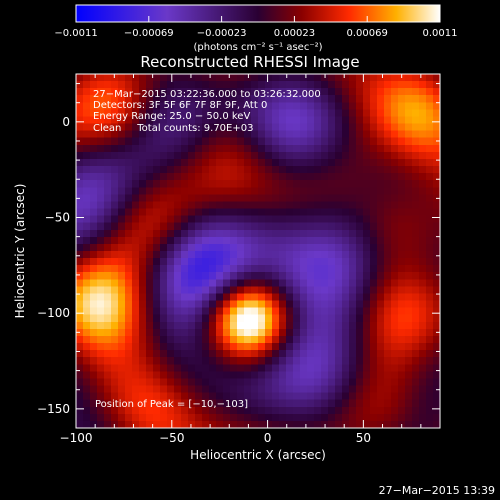 The width and height of the screenshot is (500, 500). I want to click on x-tick-label: 0, so click(268, 438).